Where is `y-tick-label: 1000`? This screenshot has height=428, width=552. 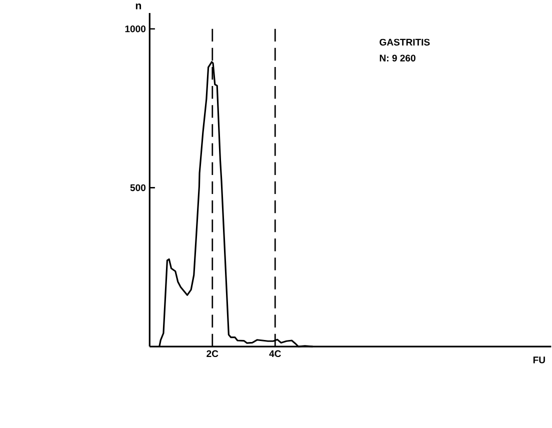
y-tick-label: 1000 is located at coordinates (135, 28).